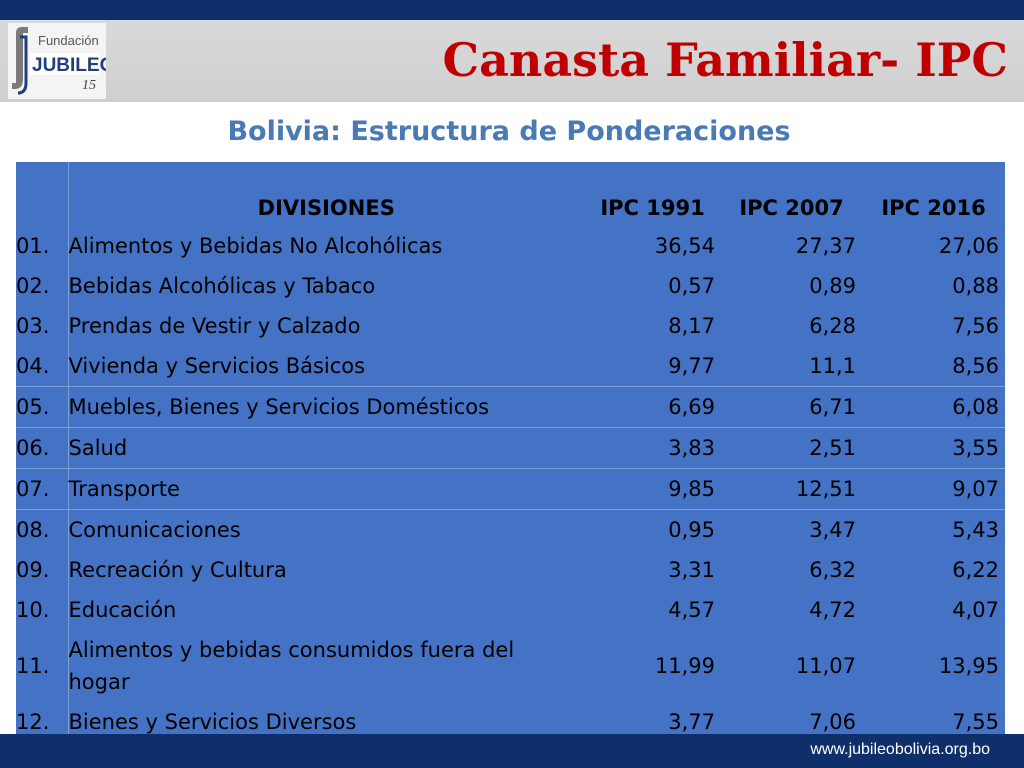 Image resolution: width=1024 pixels, height=768 pixels. Describe the element at coordinates (326, 407) in the screenshot. I see `row-division: Muebles, Bienes y Servicios Domésticos` at that location.